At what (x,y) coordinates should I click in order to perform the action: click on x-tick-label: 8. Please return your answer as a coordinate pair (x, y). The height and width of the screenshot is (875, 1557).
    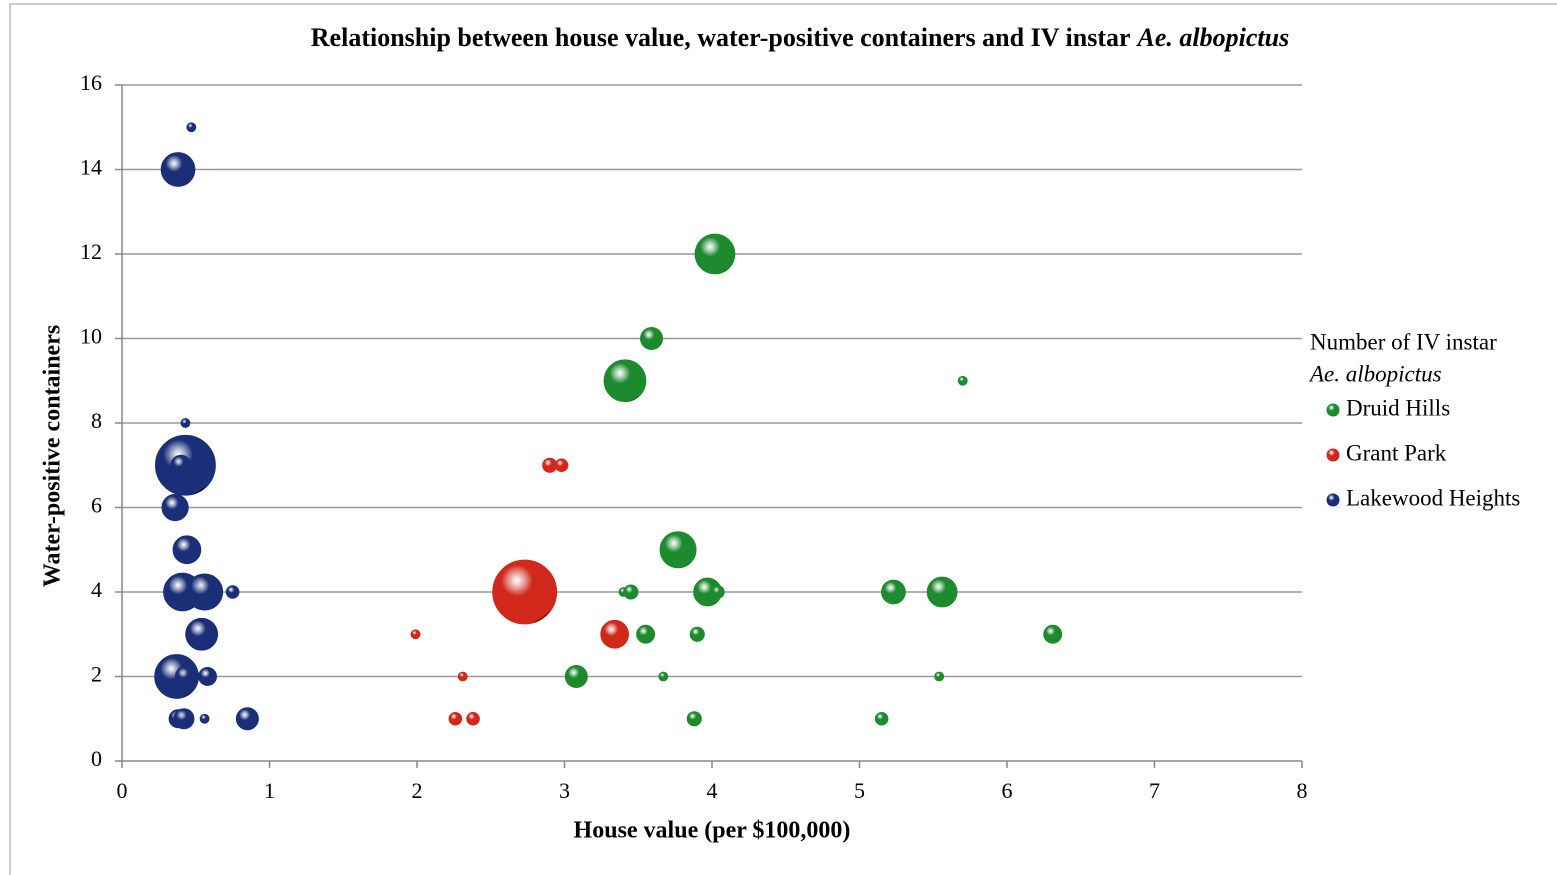
    Looking at the image, I should click on (1302, 790).